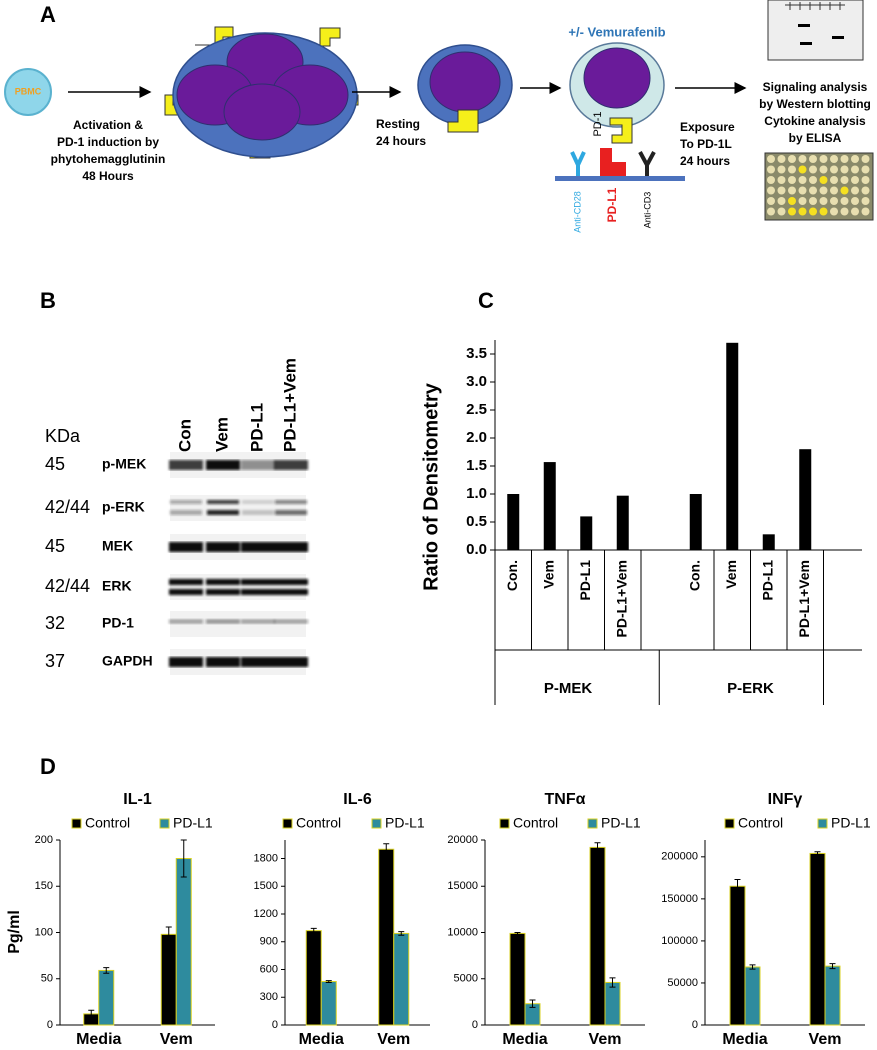 The height and width of the screenshot is (1050, 877). Describe the element at coordinates (108, 176) in the screenshot. I see `step-text: 48 Hours` at that location.